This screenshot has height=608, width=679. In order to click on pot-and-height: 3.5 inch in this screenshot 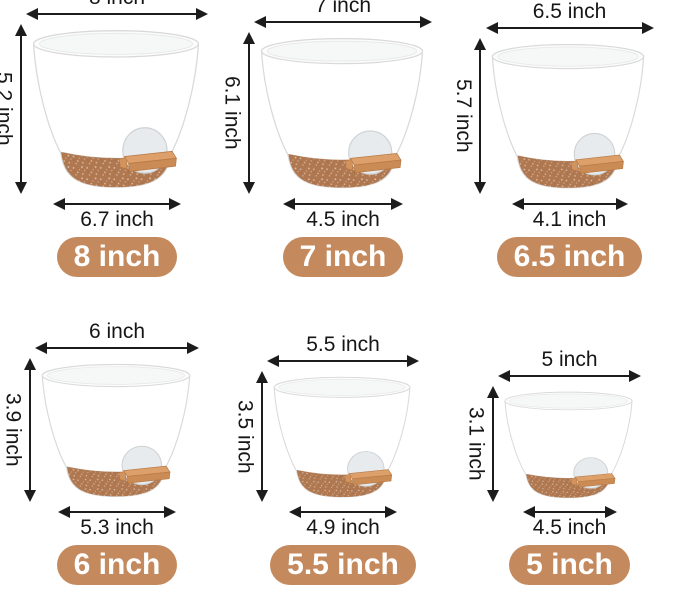, I will do `click(323, 437)`.